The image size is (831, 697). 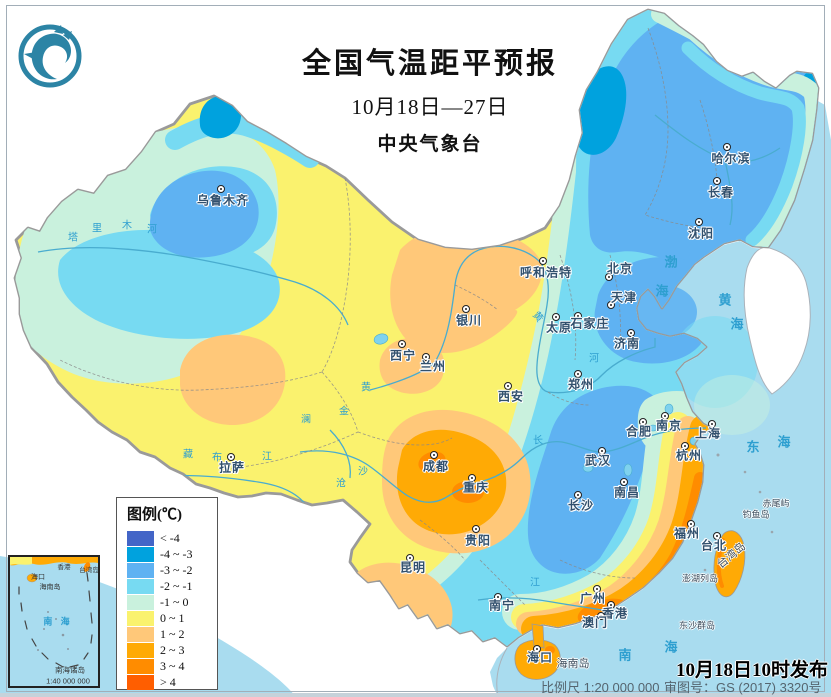 I want to click on city-label: 香港, so click(x=615, y=613).